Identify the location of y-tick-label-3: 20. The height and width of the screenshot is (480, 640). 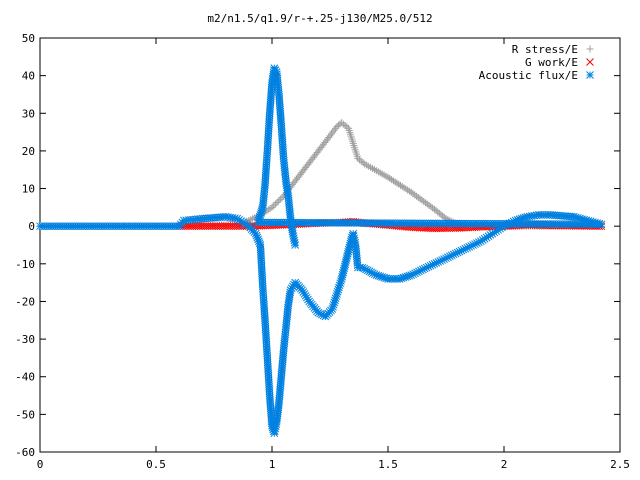
(28, 151).